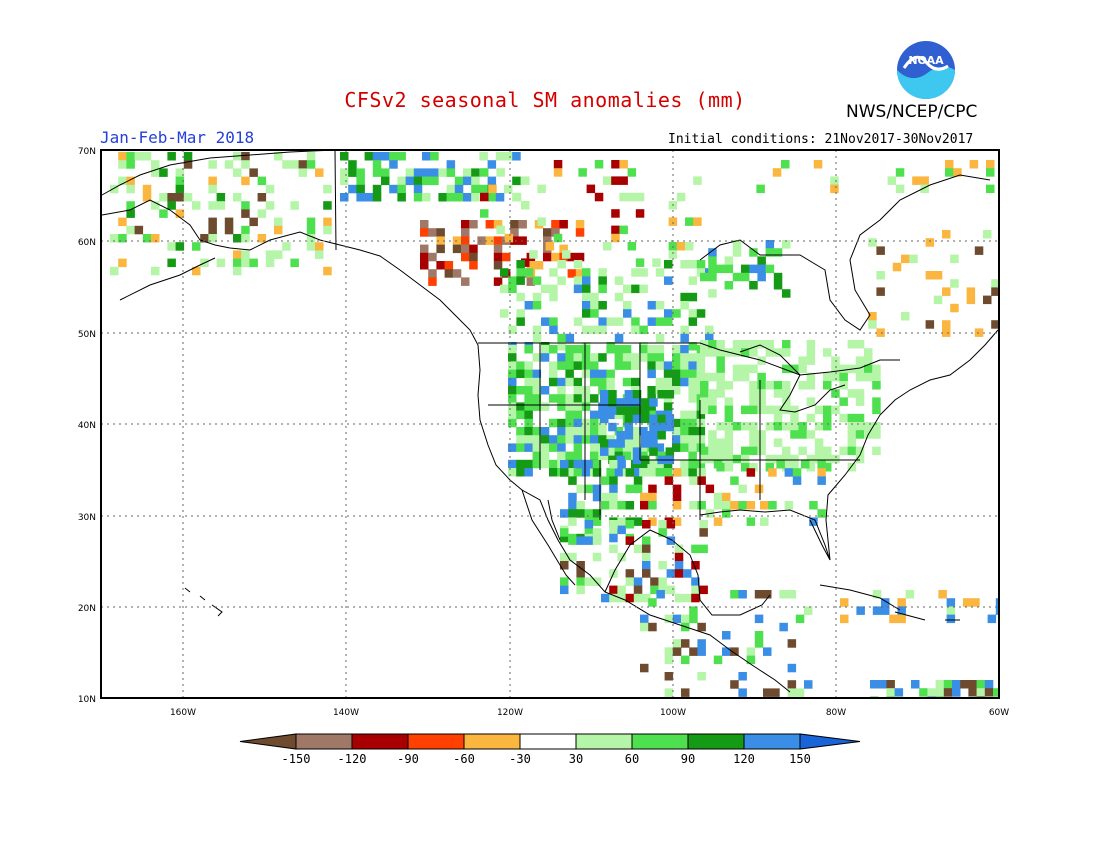 This screenshot has height=850, width=1100. Describe the element at coordinates (716, 741) in the screenshot. I see `colorbar-segment` at that location.